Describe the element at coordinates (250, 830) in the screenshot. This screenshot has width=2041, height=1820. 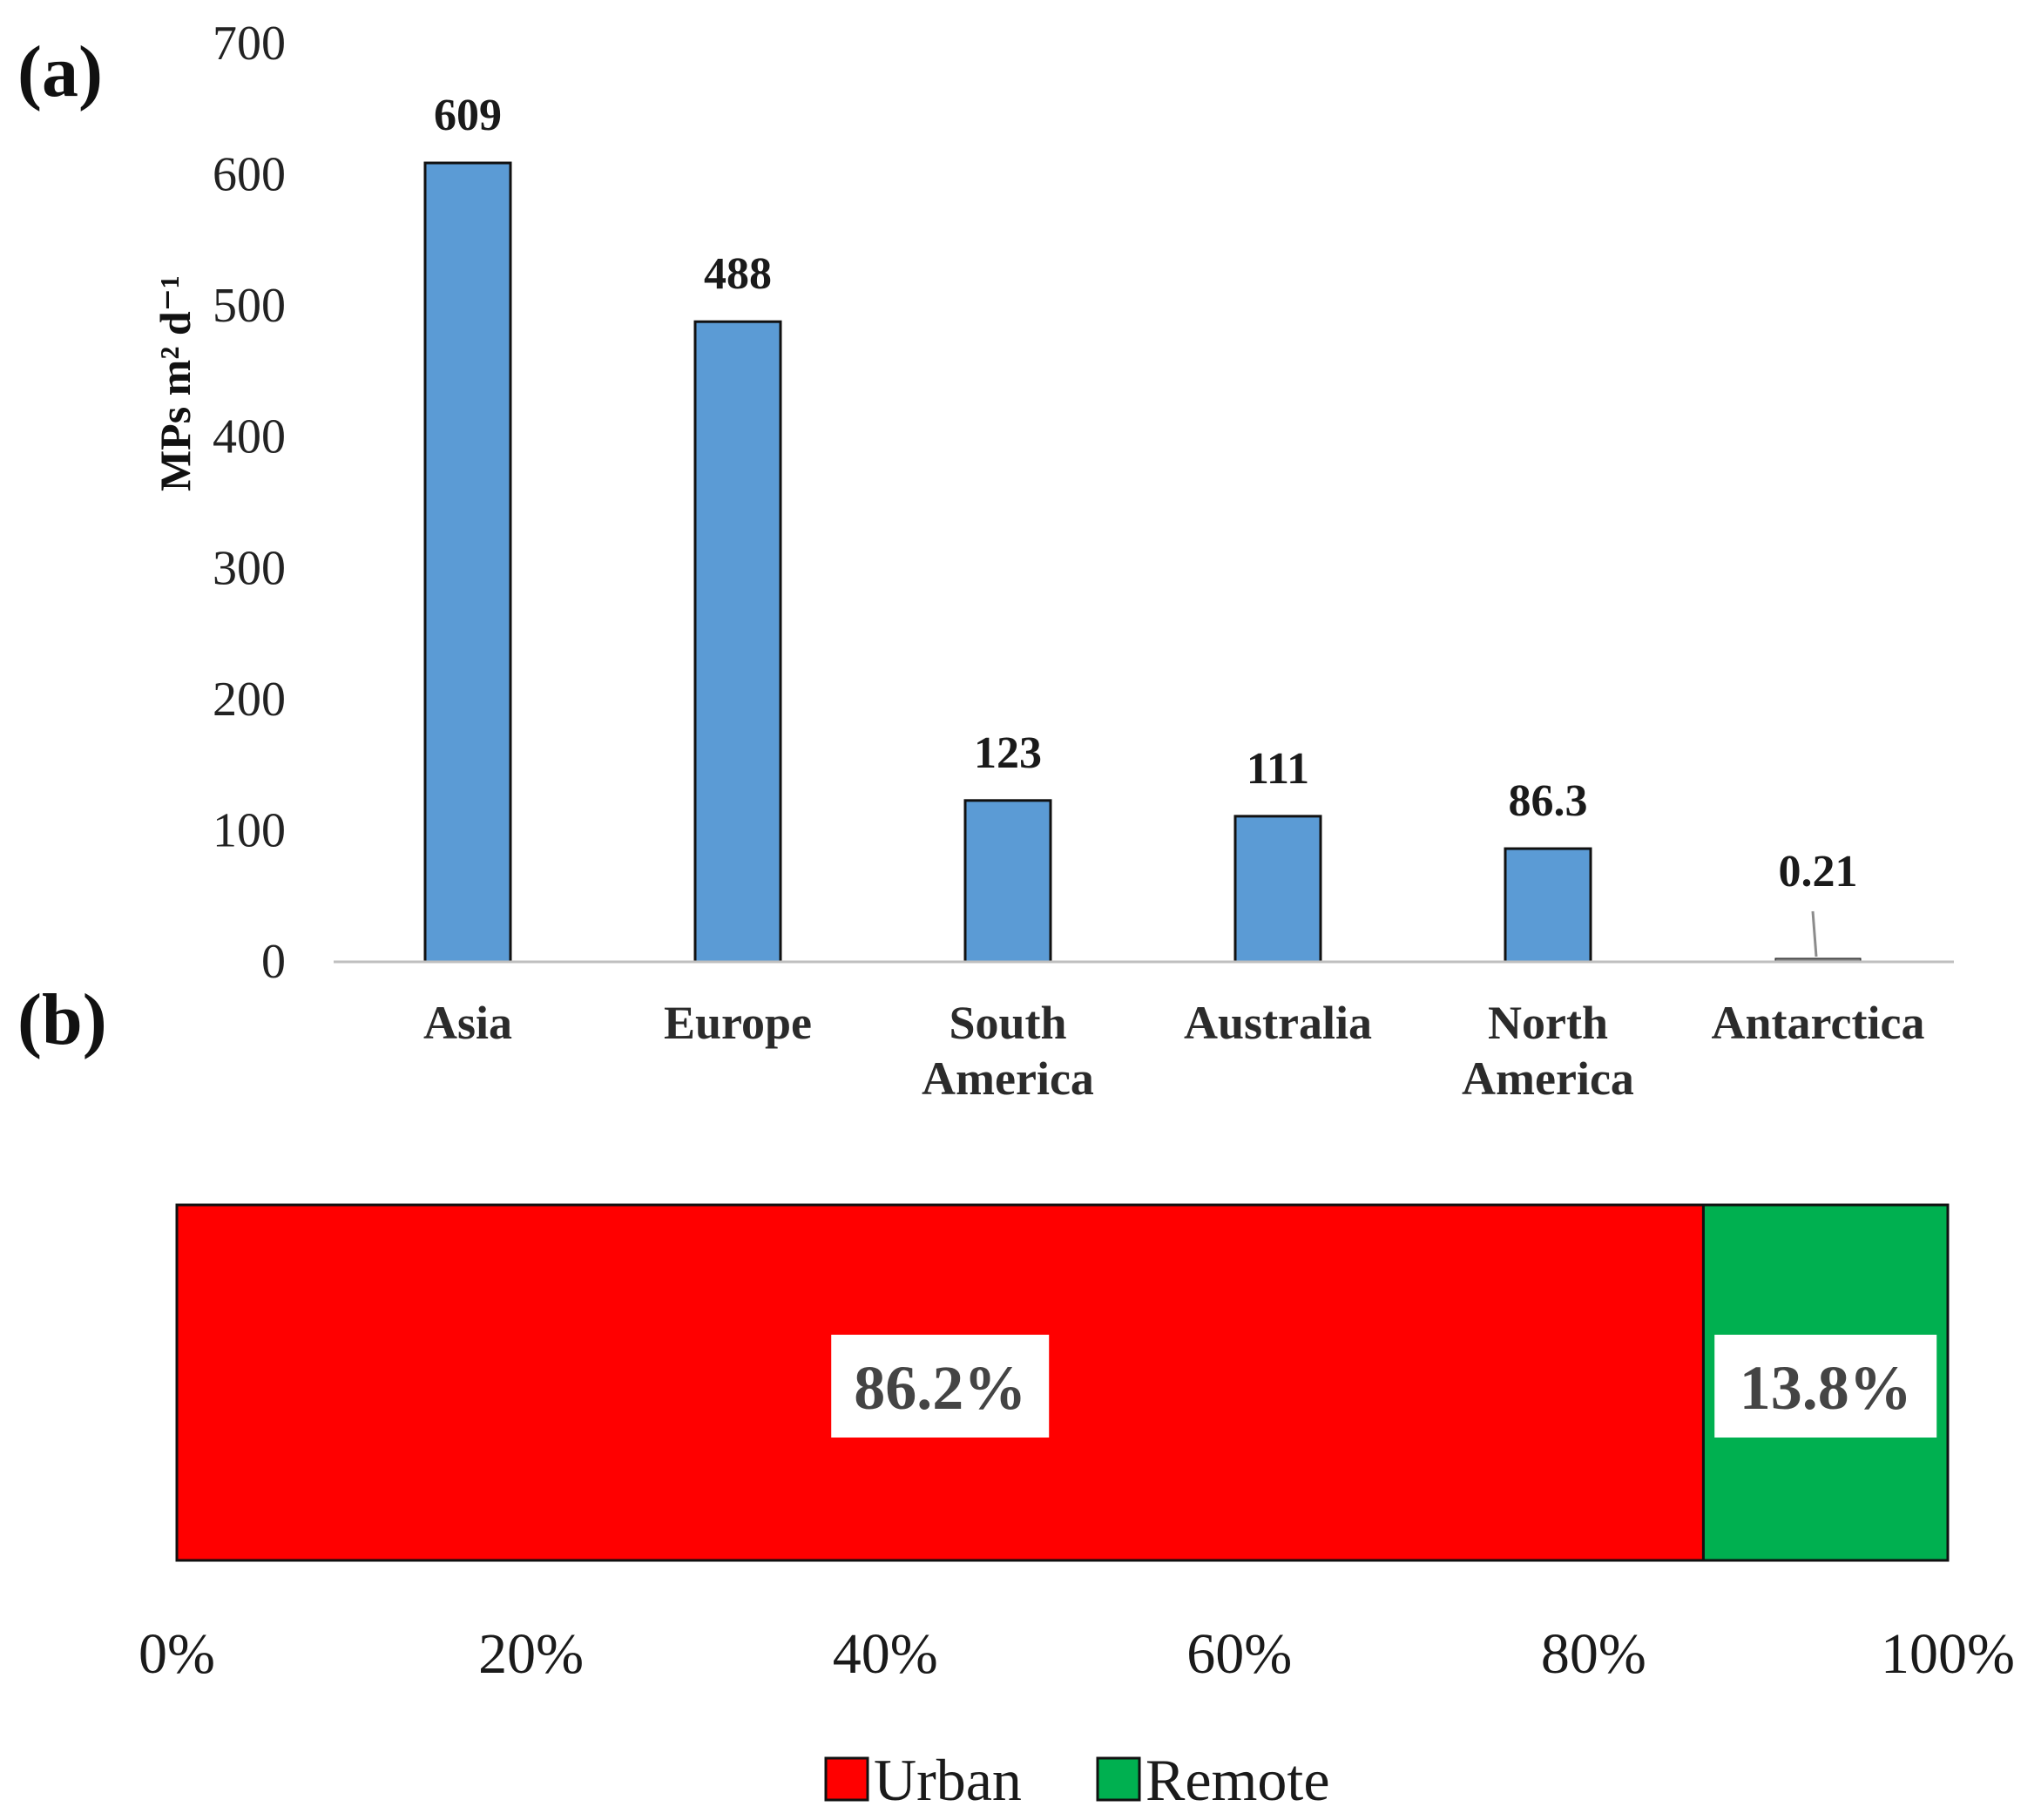
I see `y-tick-label: 100` at that location.